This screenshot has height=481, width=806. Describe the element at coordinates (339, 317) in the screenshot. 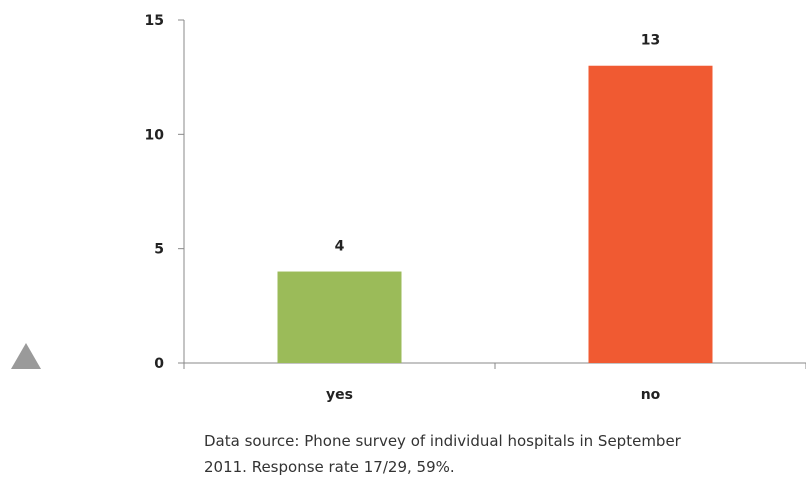

I see `bar-yes` at that location.